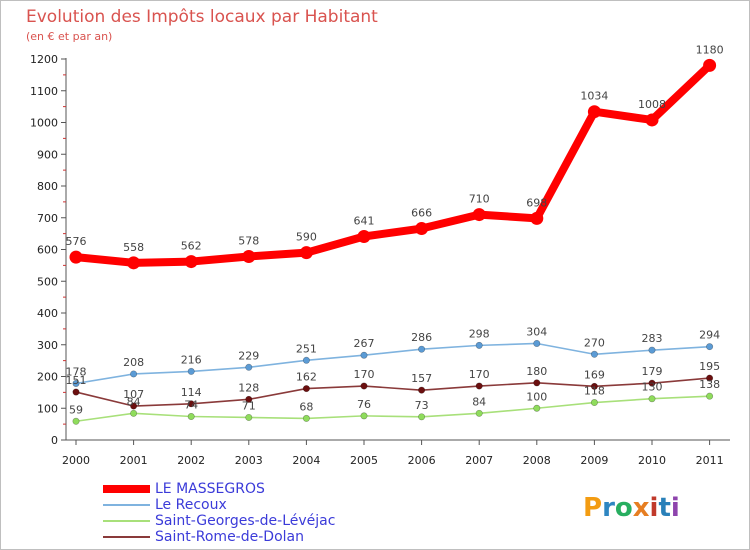 This screenshot has height=550, width=750. I want to click on x-tick-label: 2010, so click(652, 460).